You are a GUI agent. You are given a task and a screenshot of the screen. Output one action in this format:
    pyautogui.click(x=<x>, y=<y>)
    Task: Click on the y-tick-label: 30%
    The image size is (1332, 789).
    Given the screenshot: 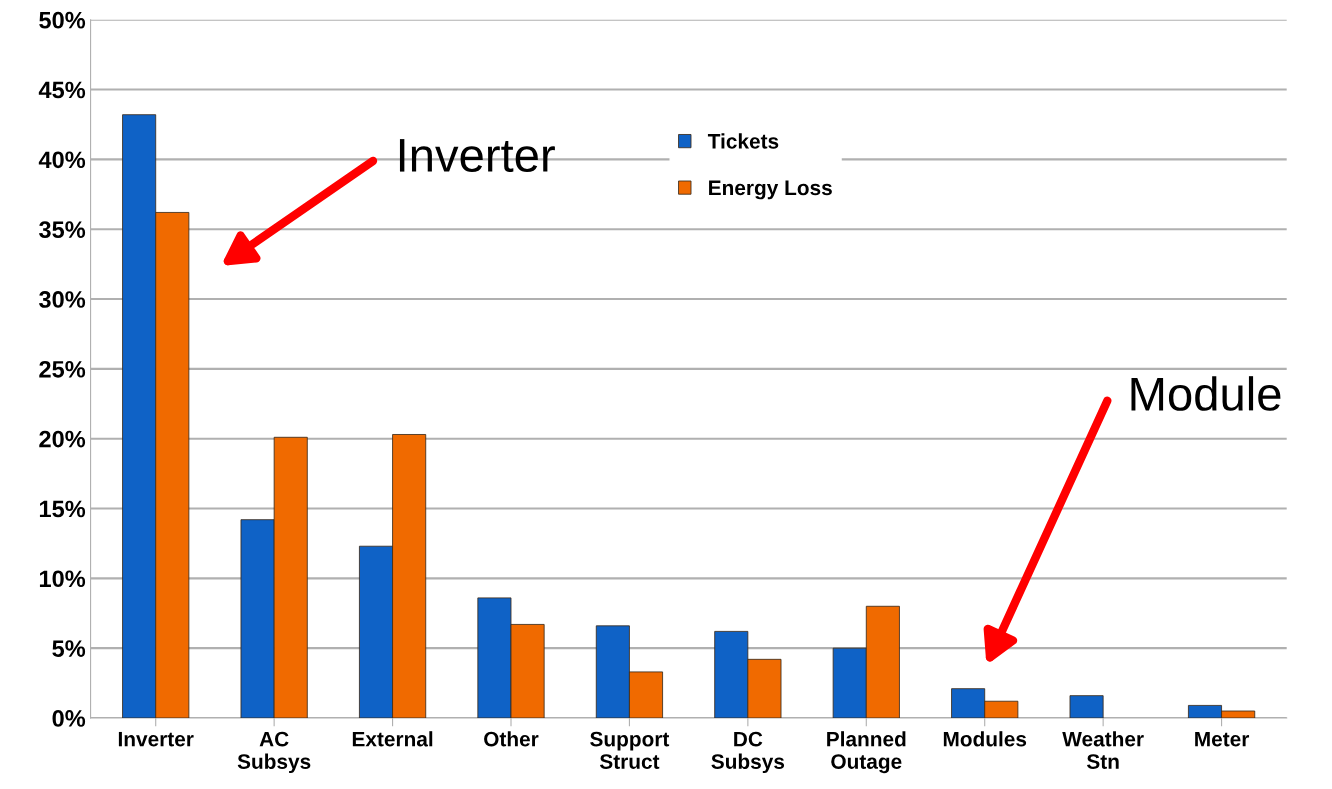 What is the action you would take?
    pyautogui.click(x=62, y=299)
    